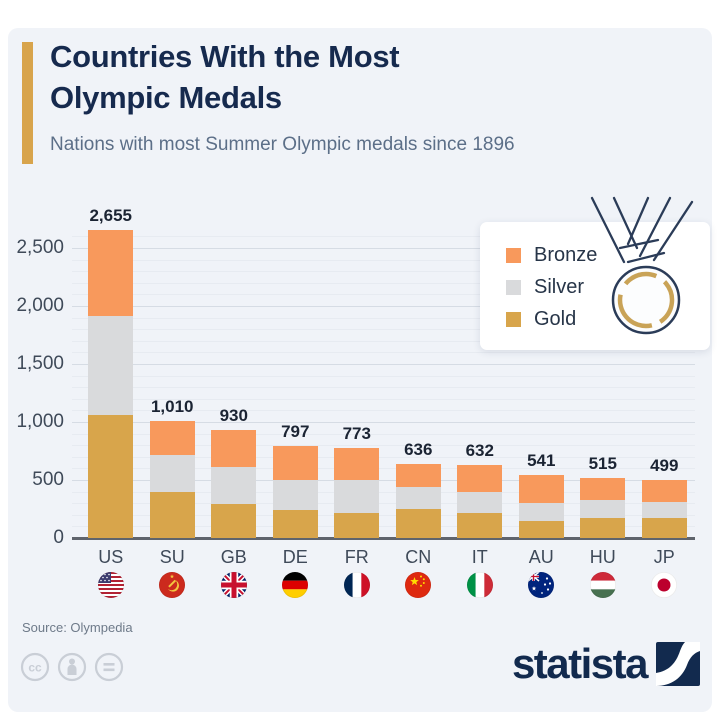  Describe the element at coordinates (357, 464) in the screenshot. I see `bar-segment-bronze-fr` at that location.